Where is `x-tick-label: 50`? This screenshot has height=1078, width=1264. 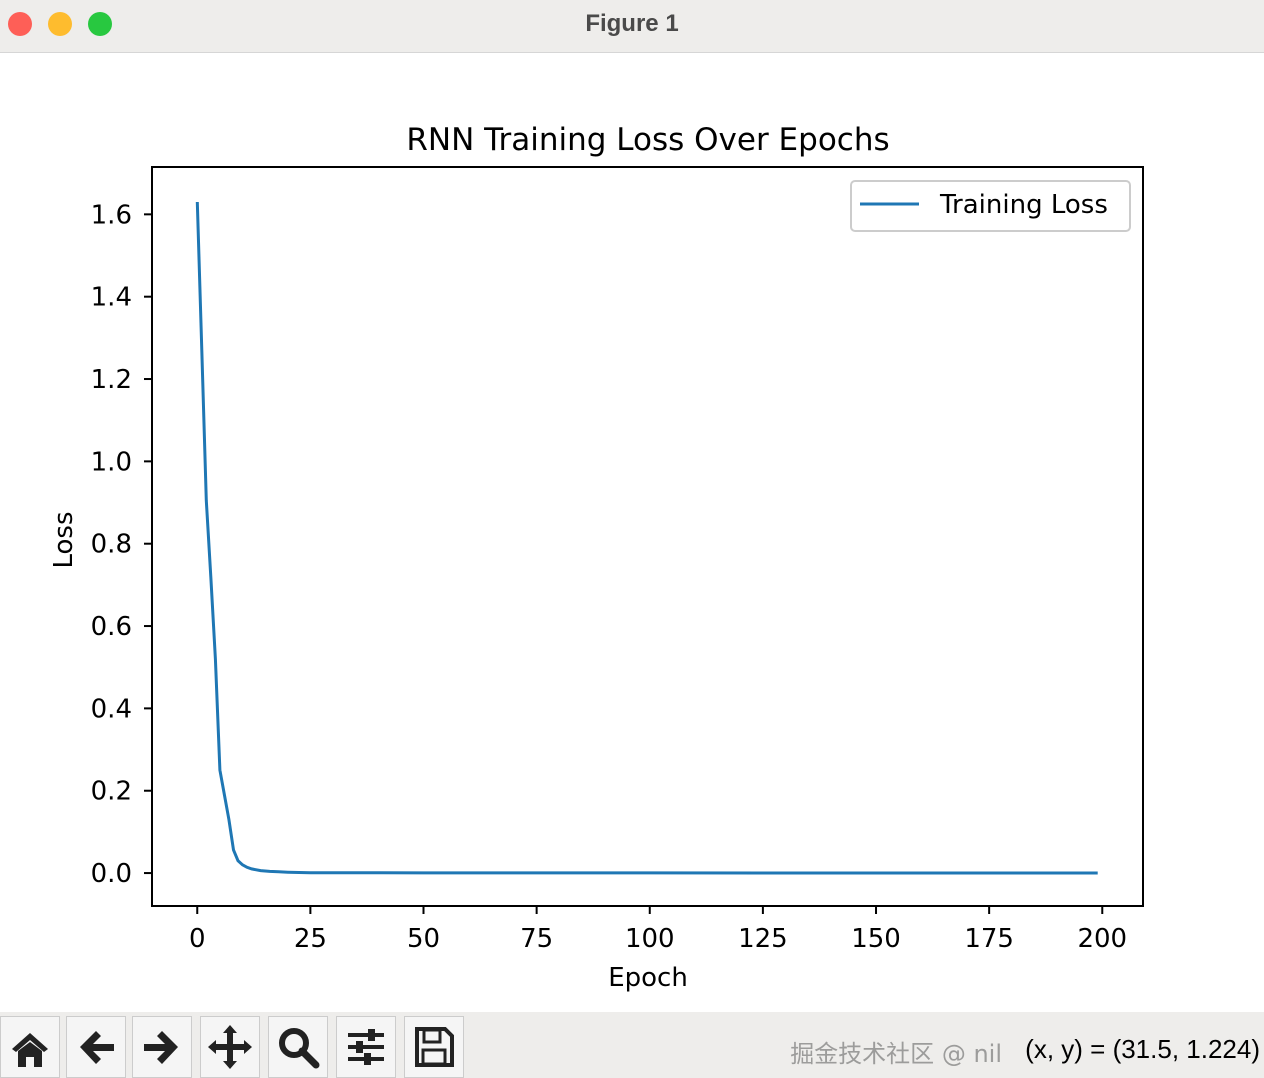 x-tick-label: 50 is located at coordinates (423, 939).